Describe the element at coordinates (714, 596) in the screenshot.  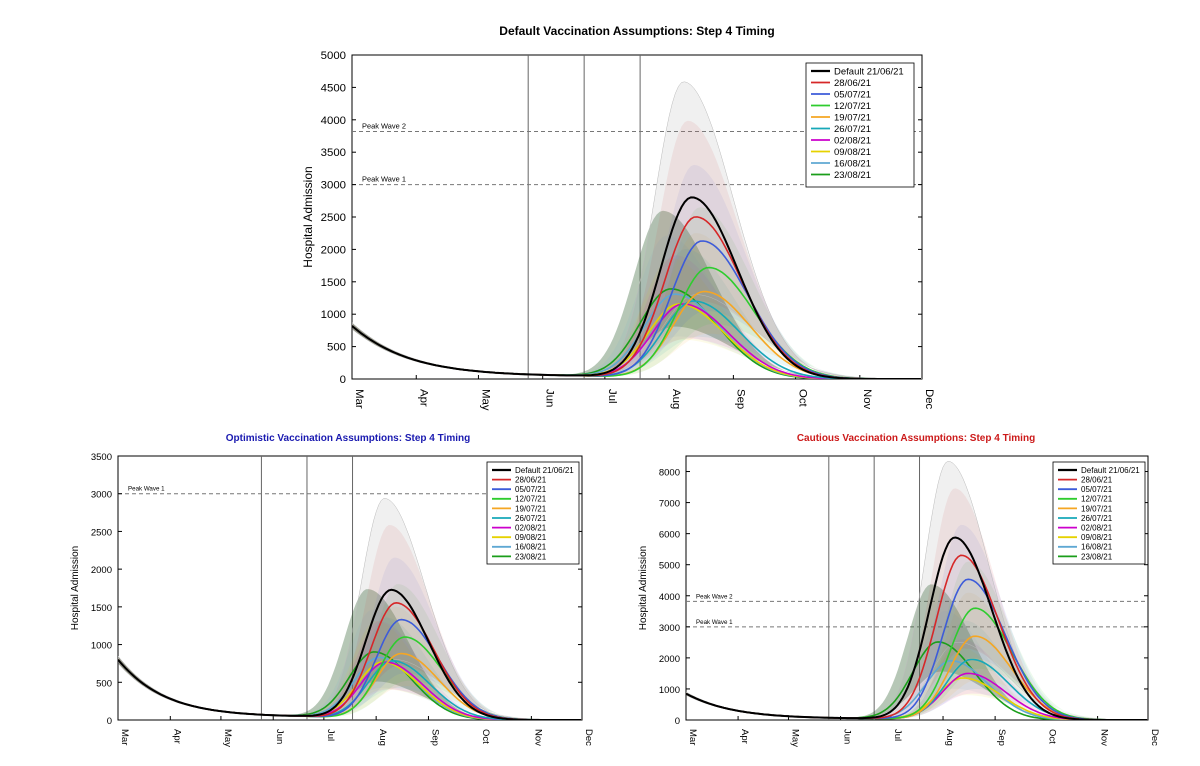
I see `reference-line-label: Peak Wave 2` at that location.